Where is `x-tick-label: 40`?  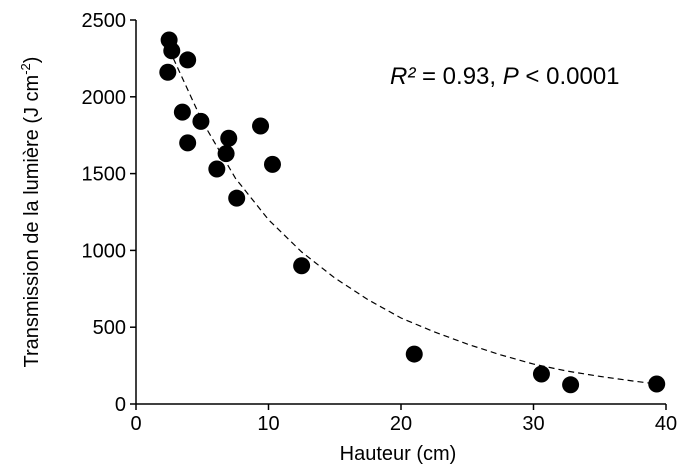 x-tick-label: 40 is located at coordinates (666, 424).